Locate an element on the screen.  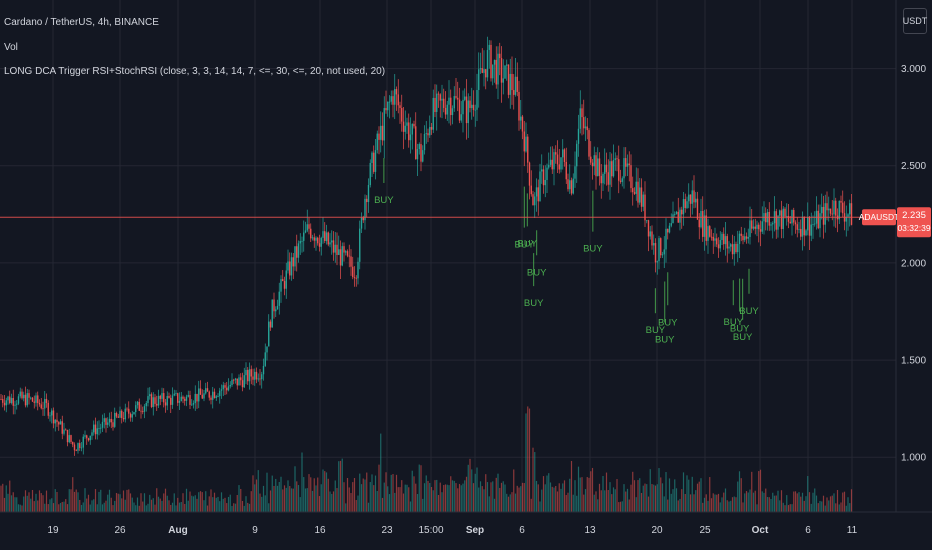
time-tick-label: 13 is located at coordinates (590, 530).